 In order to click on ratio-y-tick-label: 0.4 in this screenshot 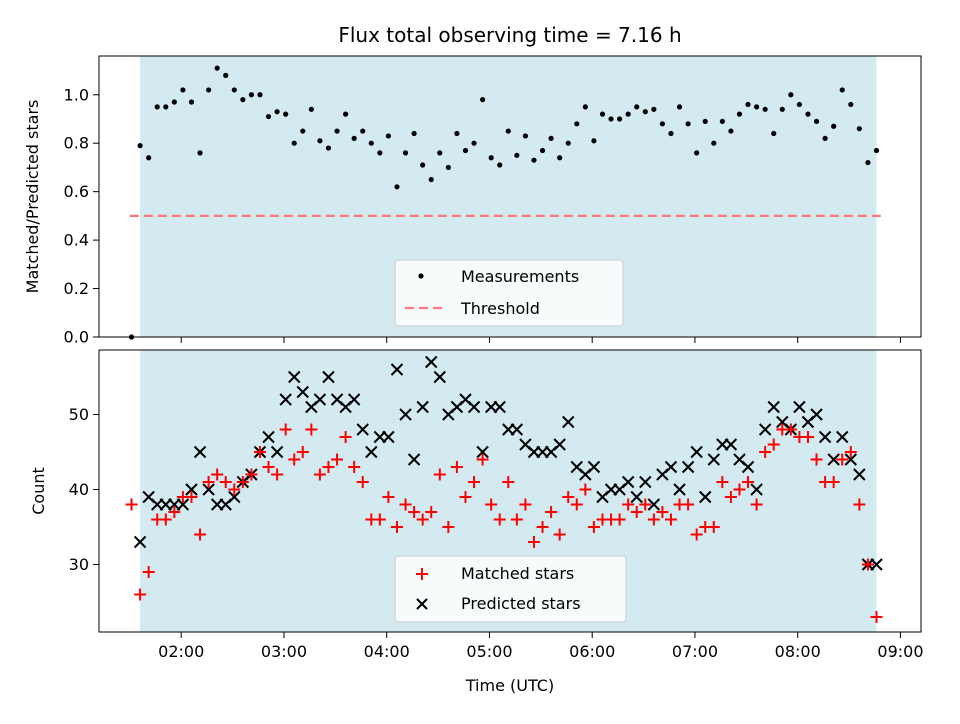, I will do `click(76, 240)`.